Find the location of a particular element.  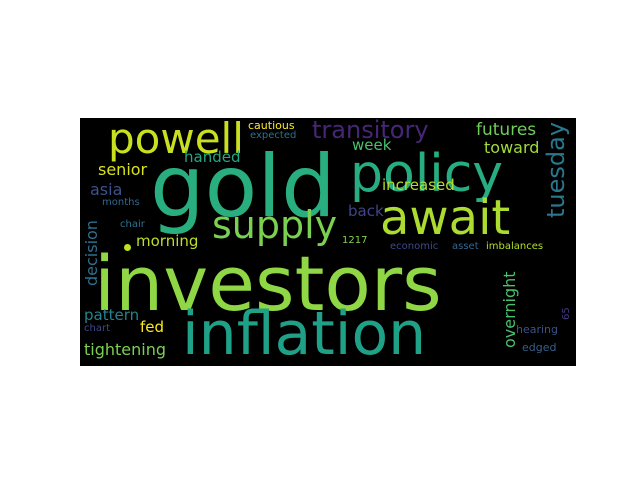

word-tuesday: tuesday is located at coordinates (556, 169).